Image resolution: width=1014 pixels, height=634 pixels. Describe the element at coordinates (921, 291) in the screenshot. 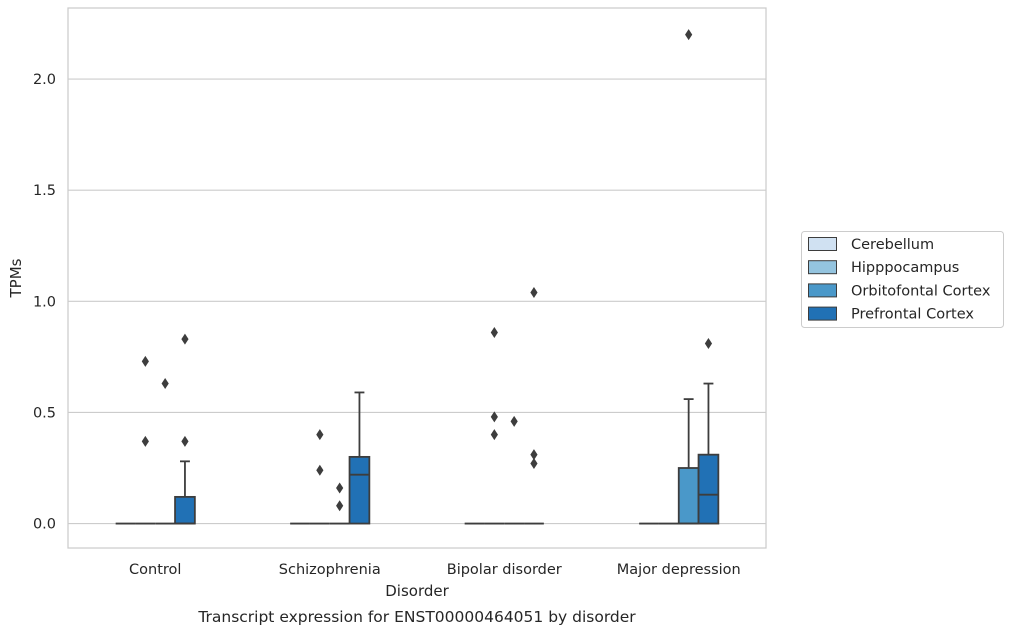

I see `legend-label: Orbitofontal Cortex` at that location.